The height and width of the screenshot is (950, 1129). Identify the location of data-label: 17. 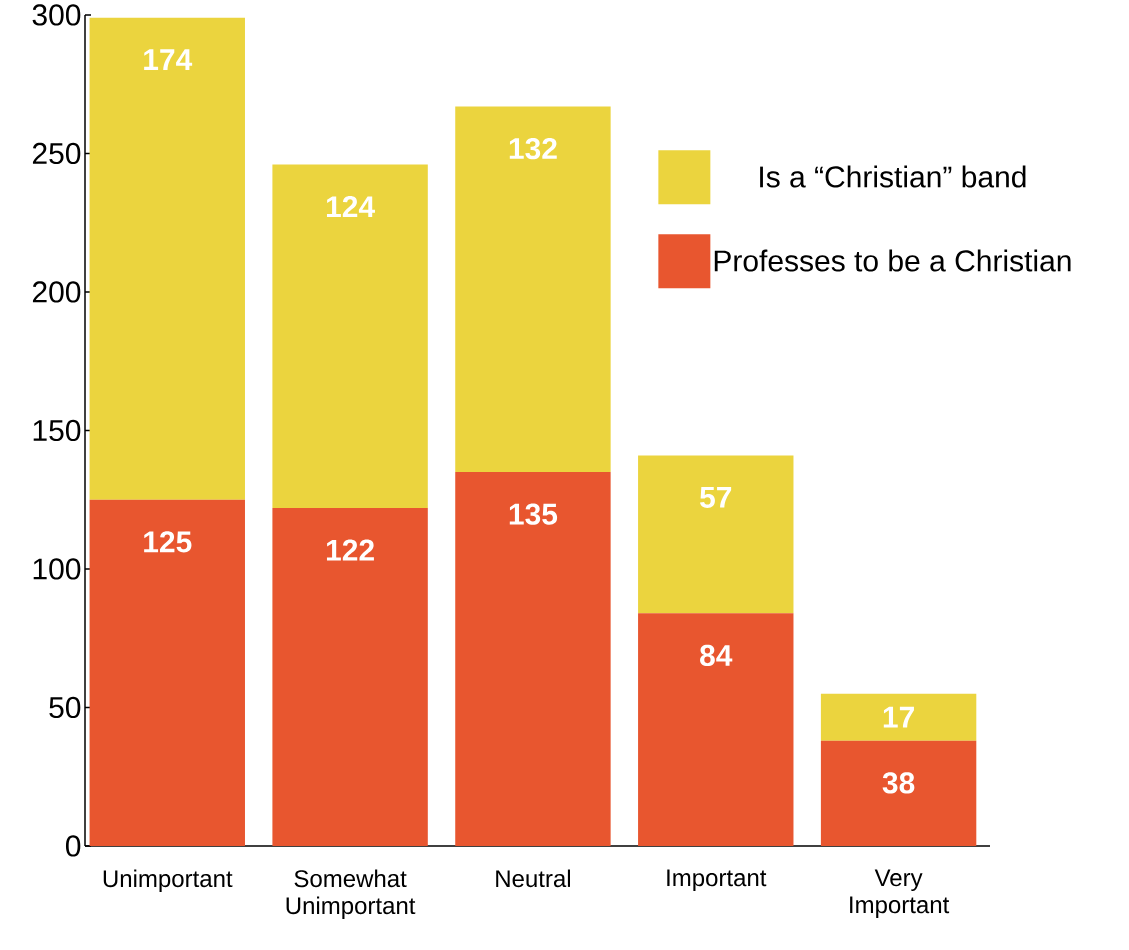
(898, 717).